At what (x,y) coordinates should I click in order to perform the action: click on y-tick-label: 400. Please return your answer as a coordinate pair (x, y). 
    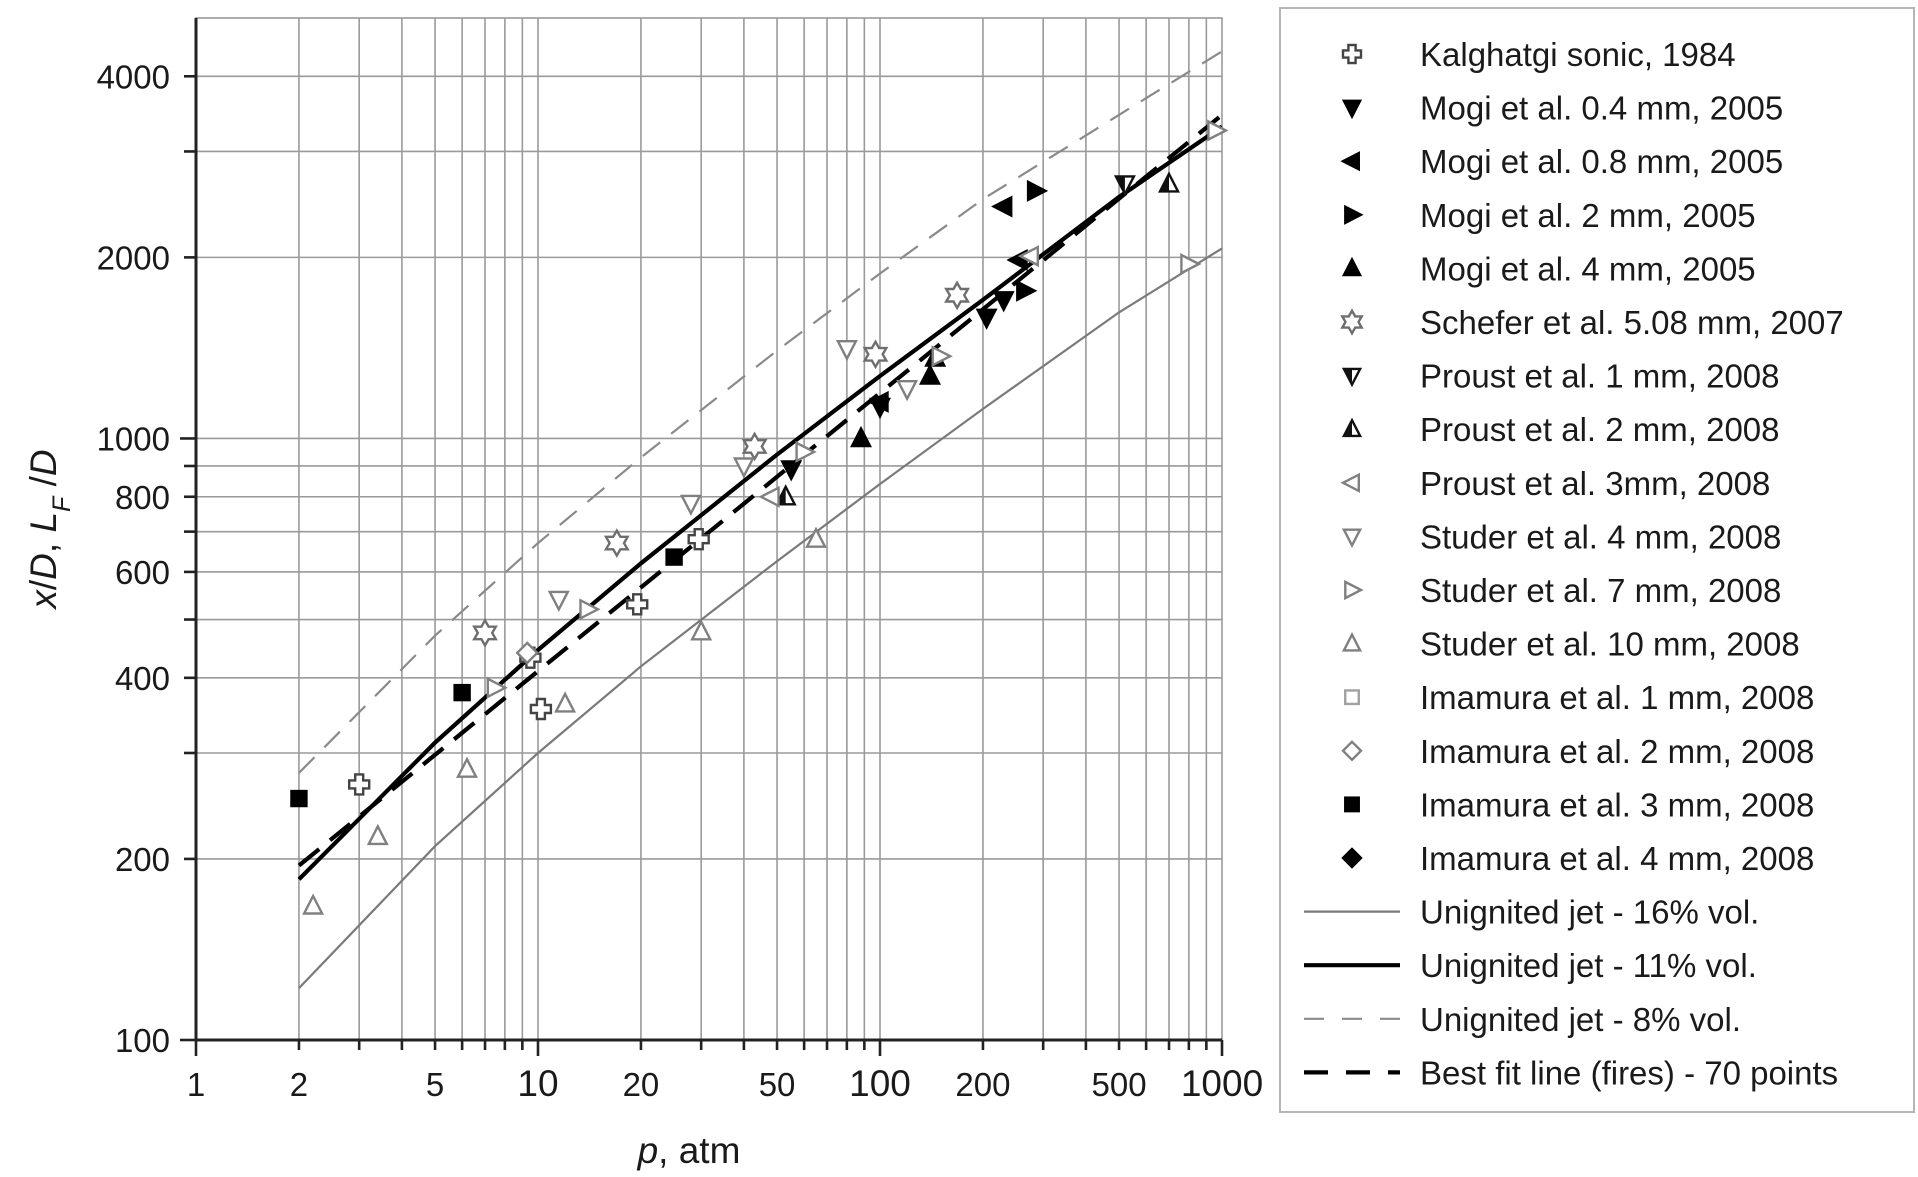
    Looking at the image, I should click on (142, 678).